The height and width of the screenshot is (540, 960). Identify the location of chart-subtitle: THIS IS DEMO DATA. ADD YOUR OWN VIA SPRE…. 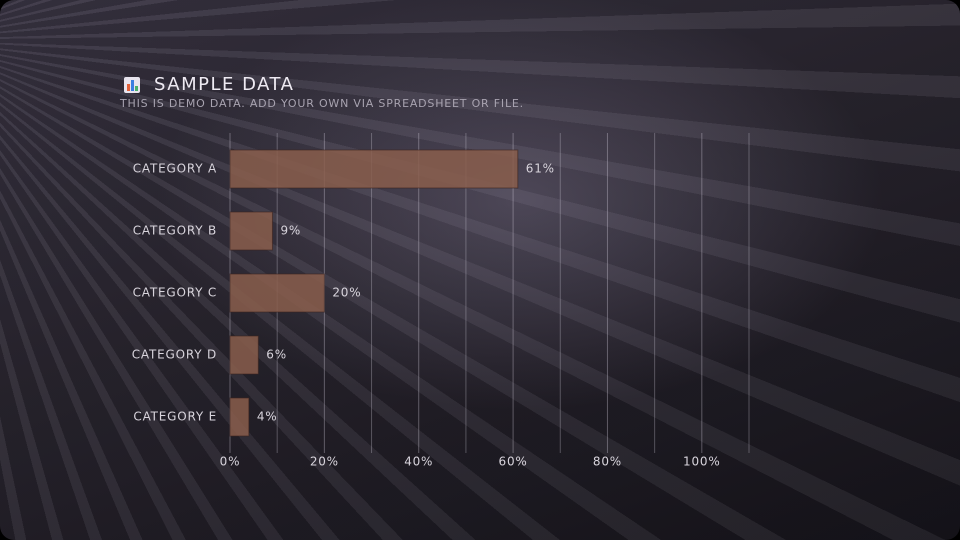
(321, 103).